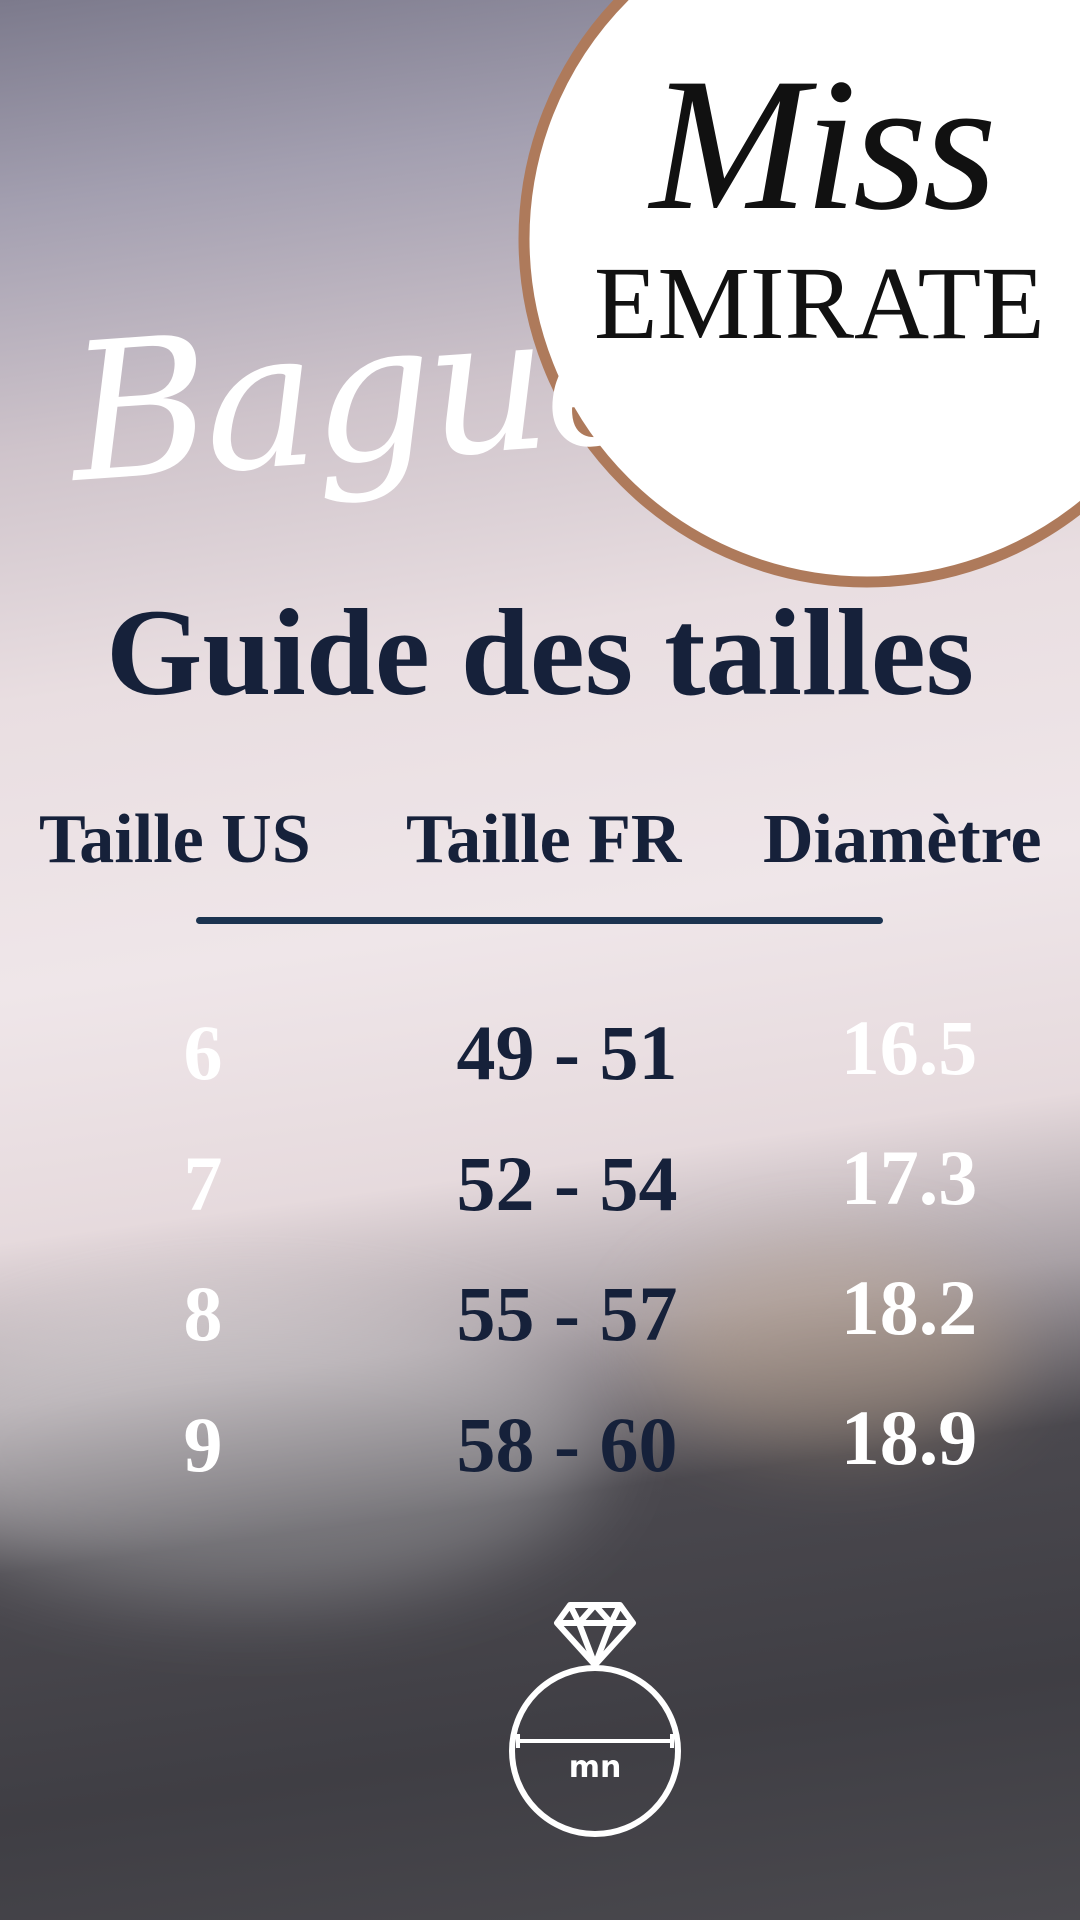  Describe the element at coordinates (203, 1183) in the screenshot. I see `cell-us: 7` at that location.